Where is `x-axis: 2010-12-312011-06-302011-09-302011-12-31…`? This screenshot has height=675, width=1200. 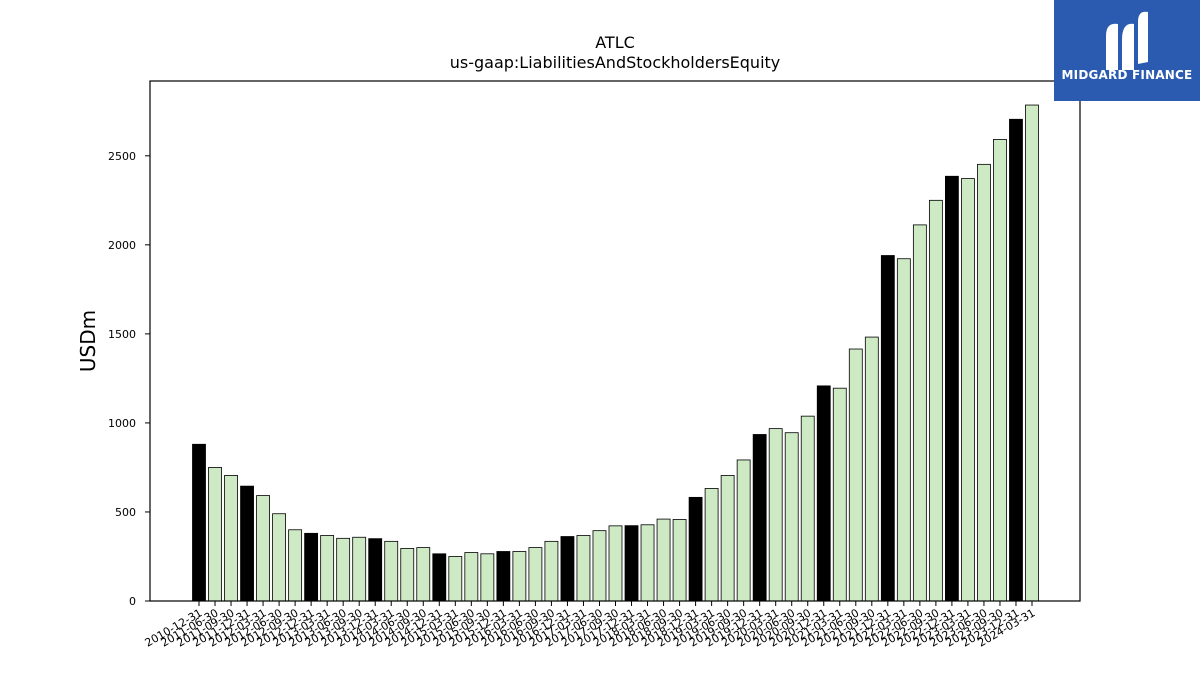 x-axis: 2010-12-312011-06-302011-09-302011-12-31… is located at coordinates (590, 625).